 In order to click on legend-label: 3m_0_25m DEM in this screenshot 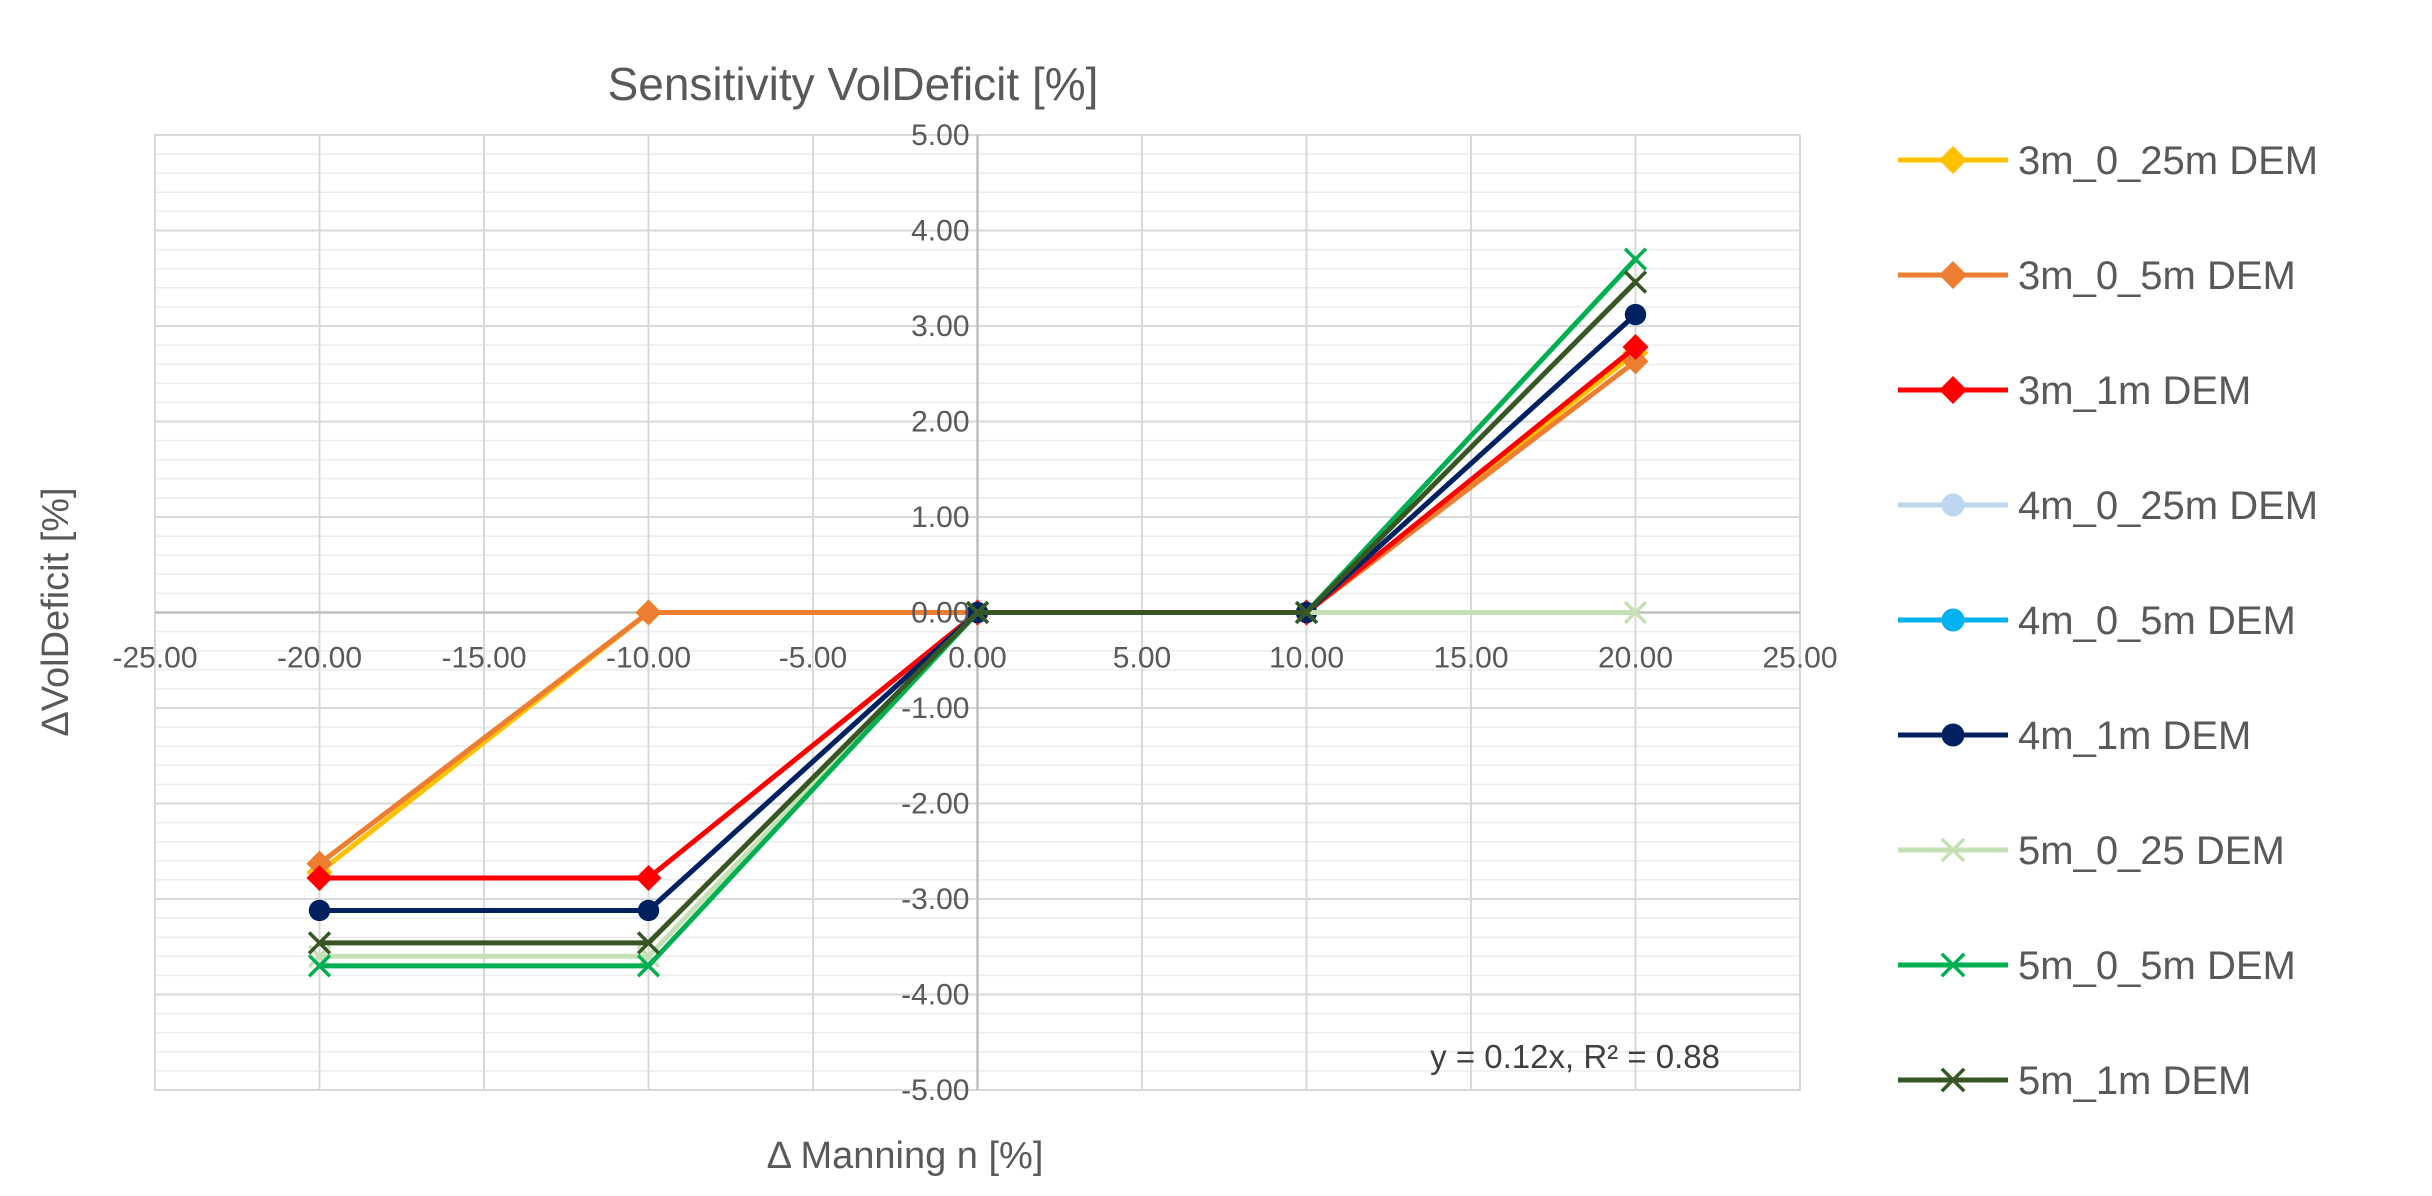, I will do `click(2168, 161)`.